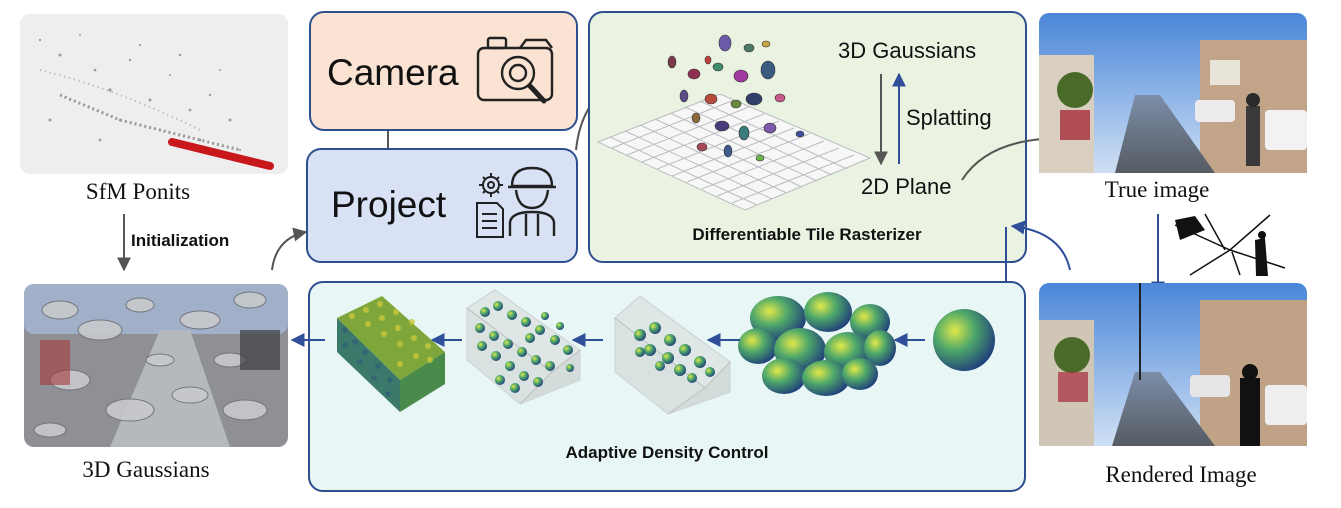  Describe the element at coordinates (1173, 364) in the screenshot. I see `rendered-image` at that location.